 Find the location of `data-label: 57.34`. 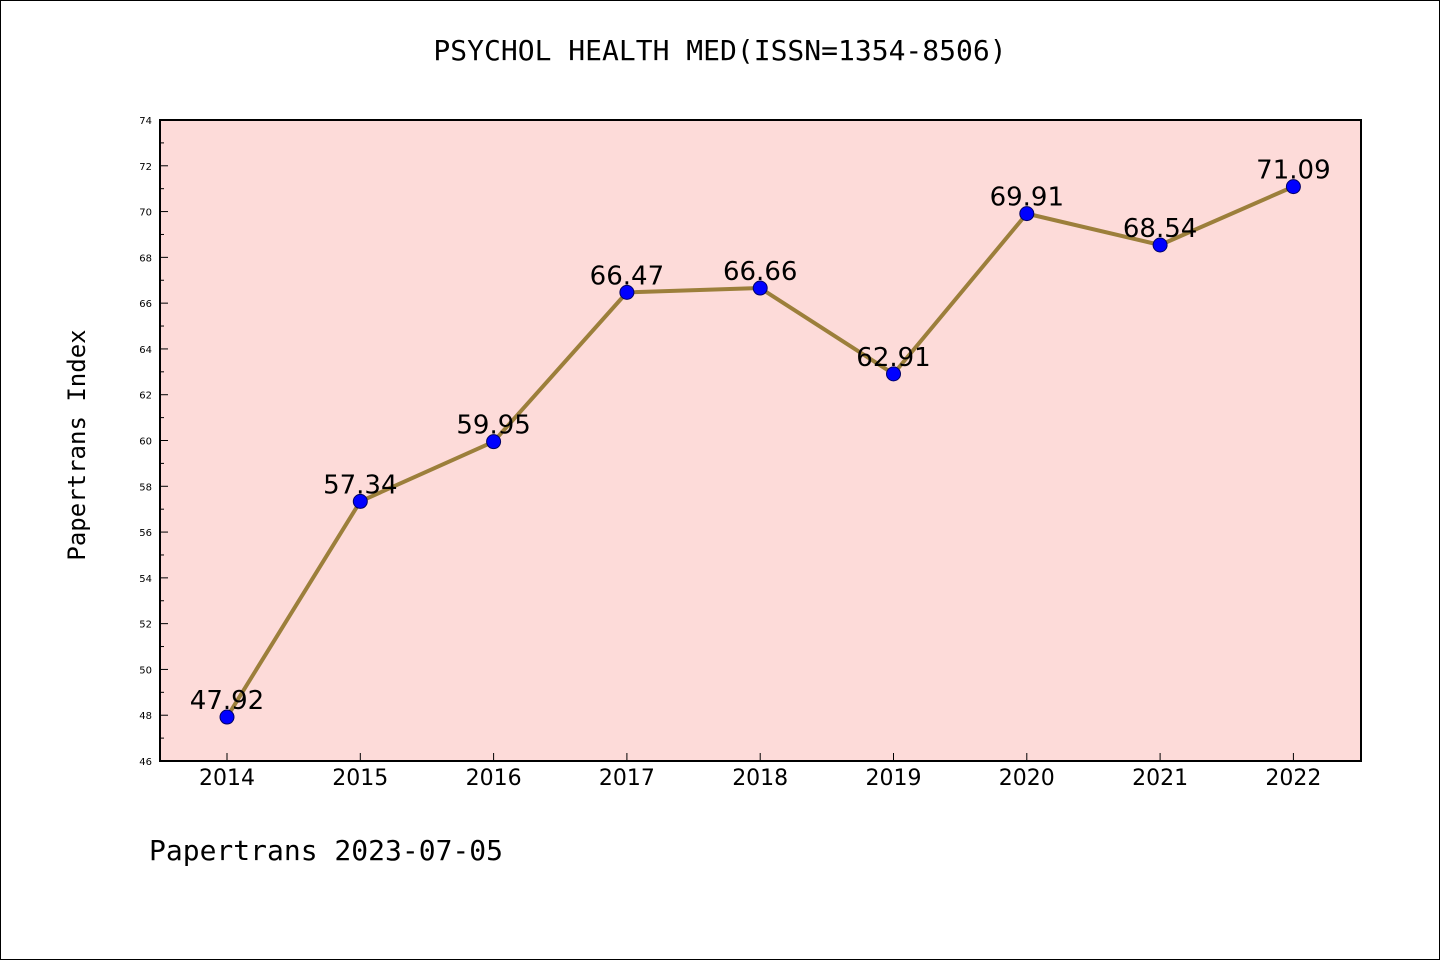

data-label: 57.34 is located at coordinates (360, 485).